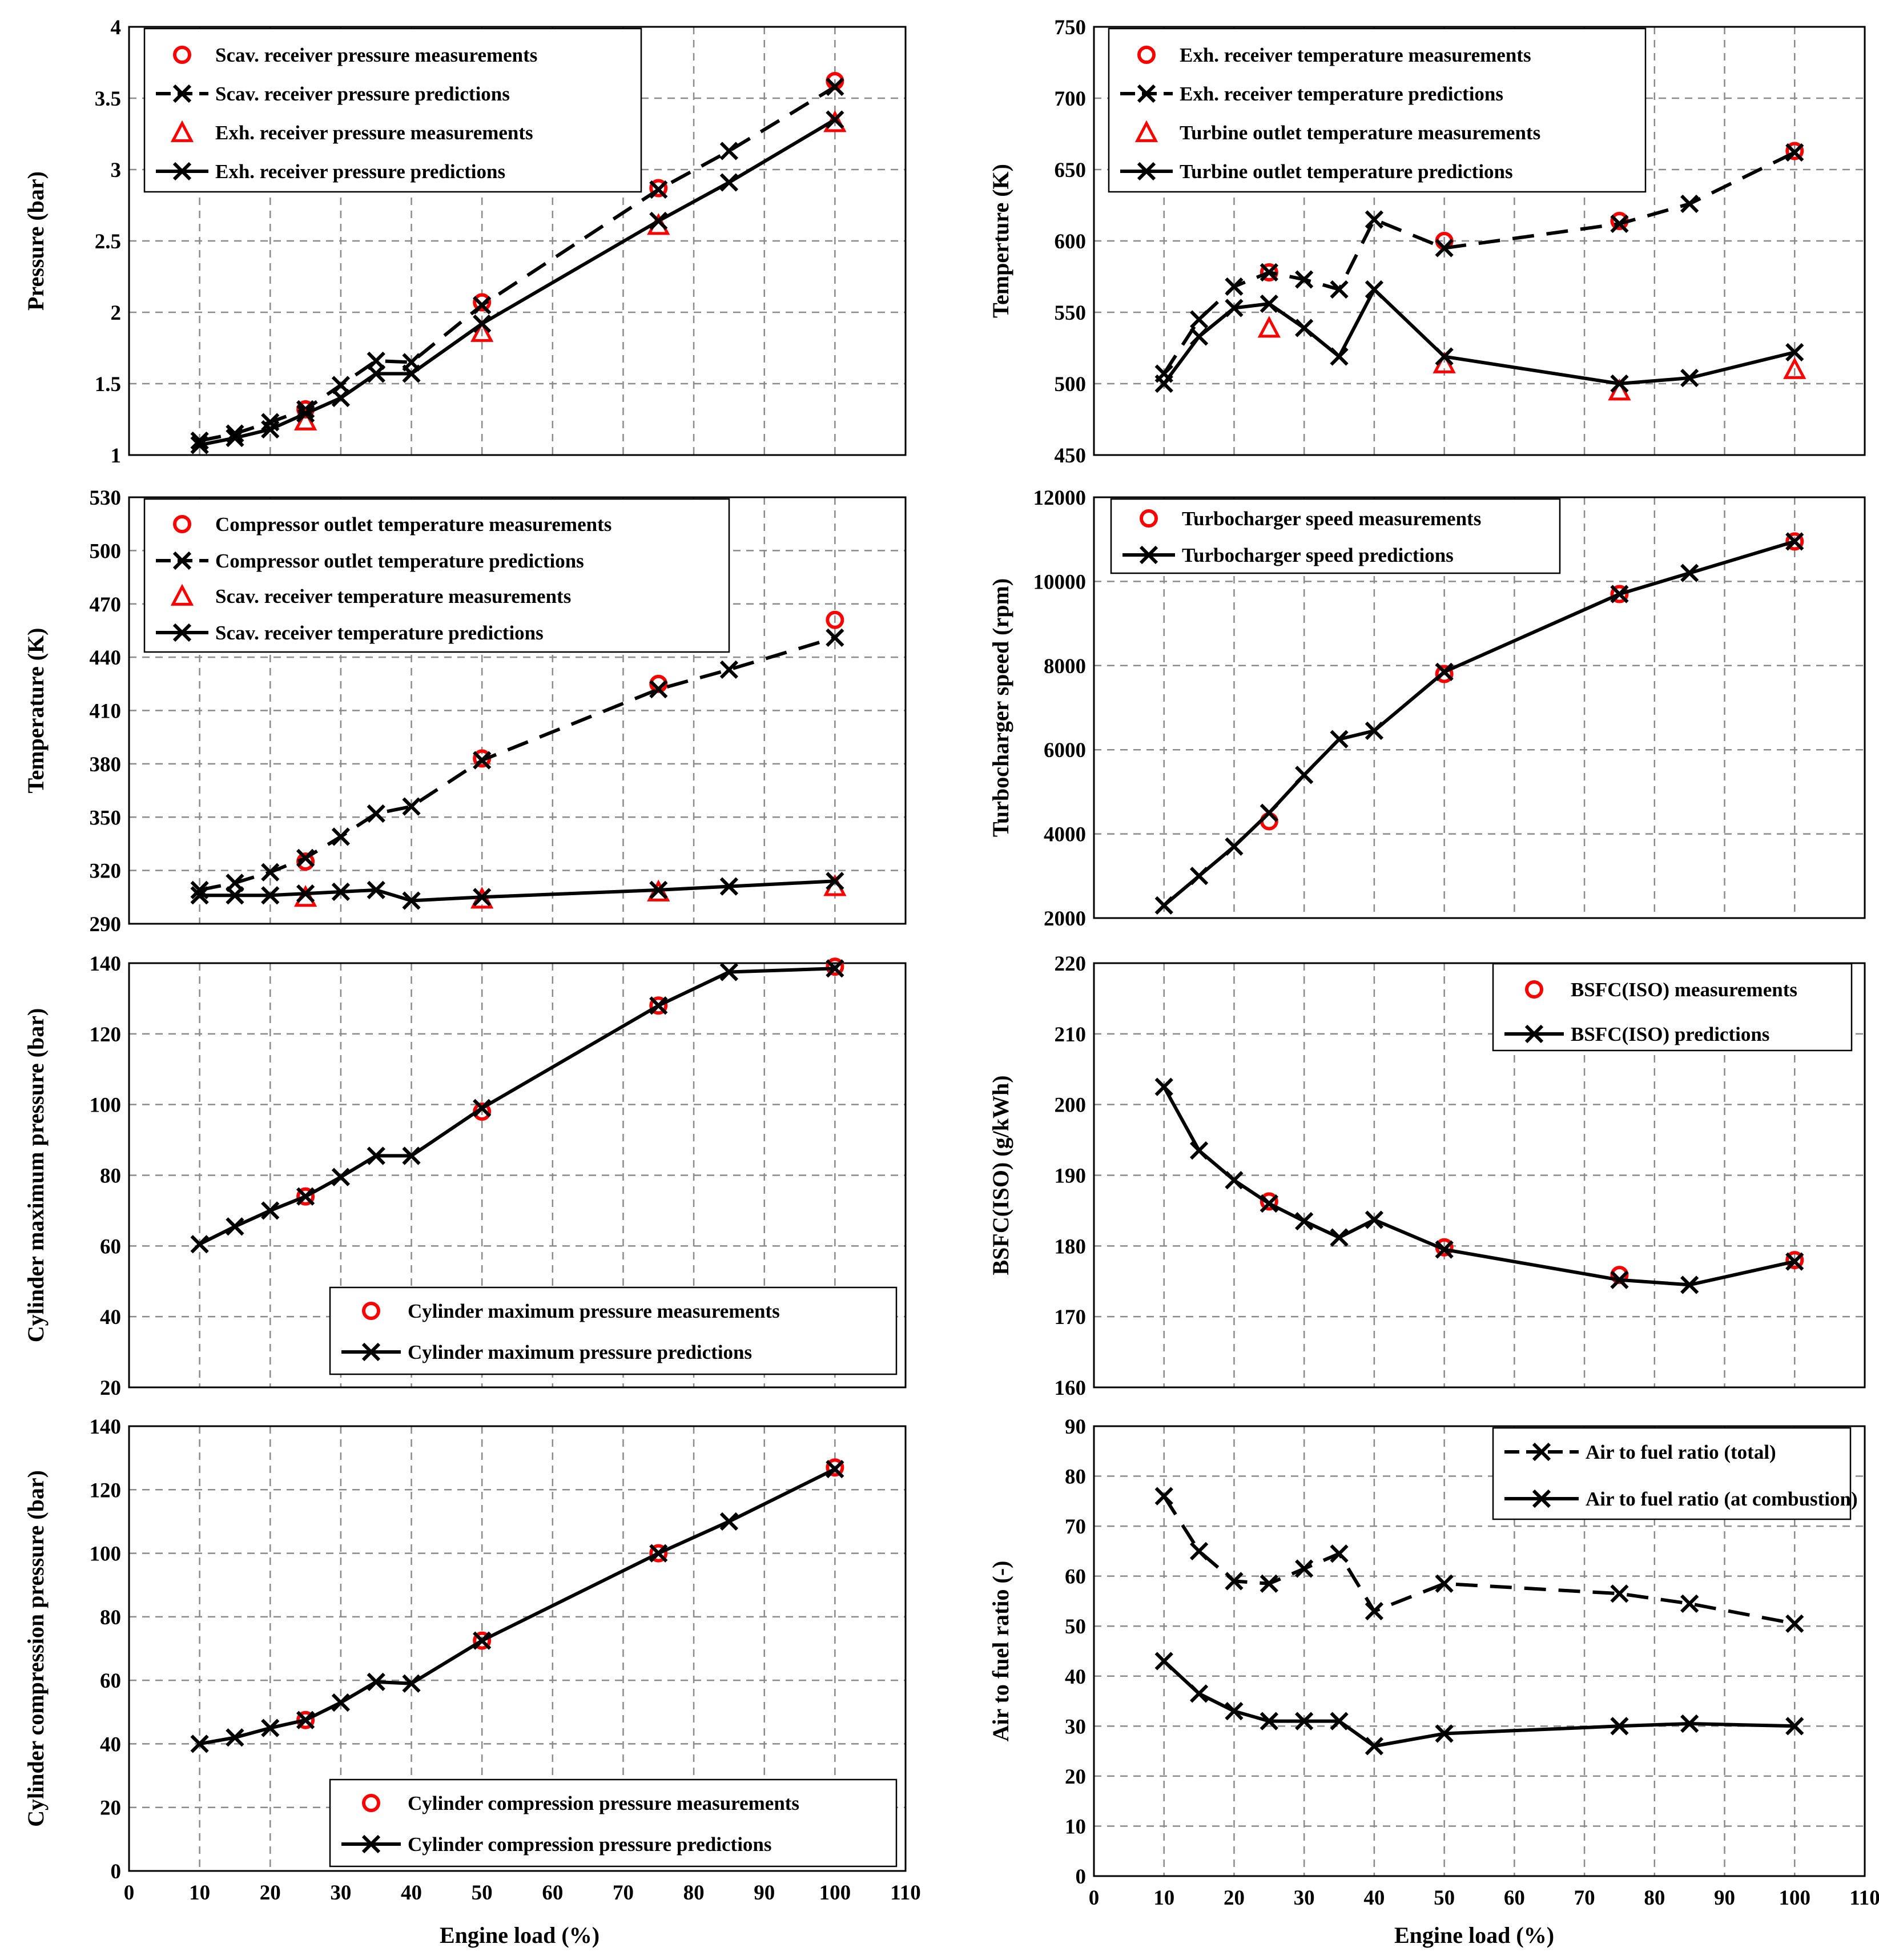  Describe the element at coordinates (360, 171) in the screenshot. I see `legend-label: Exh. receiver pressure predictions` at that location.